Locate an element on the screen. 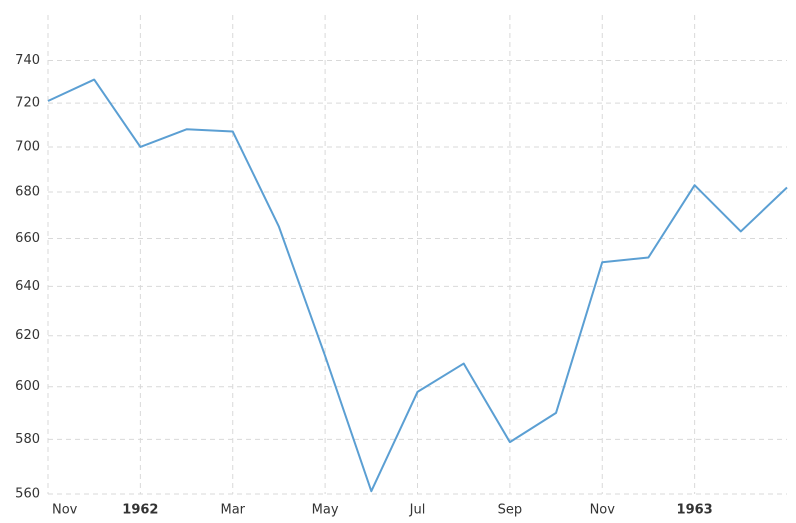 The image size is (796, 523). x-tick-label: Sep is located at coordinates (510, 510).